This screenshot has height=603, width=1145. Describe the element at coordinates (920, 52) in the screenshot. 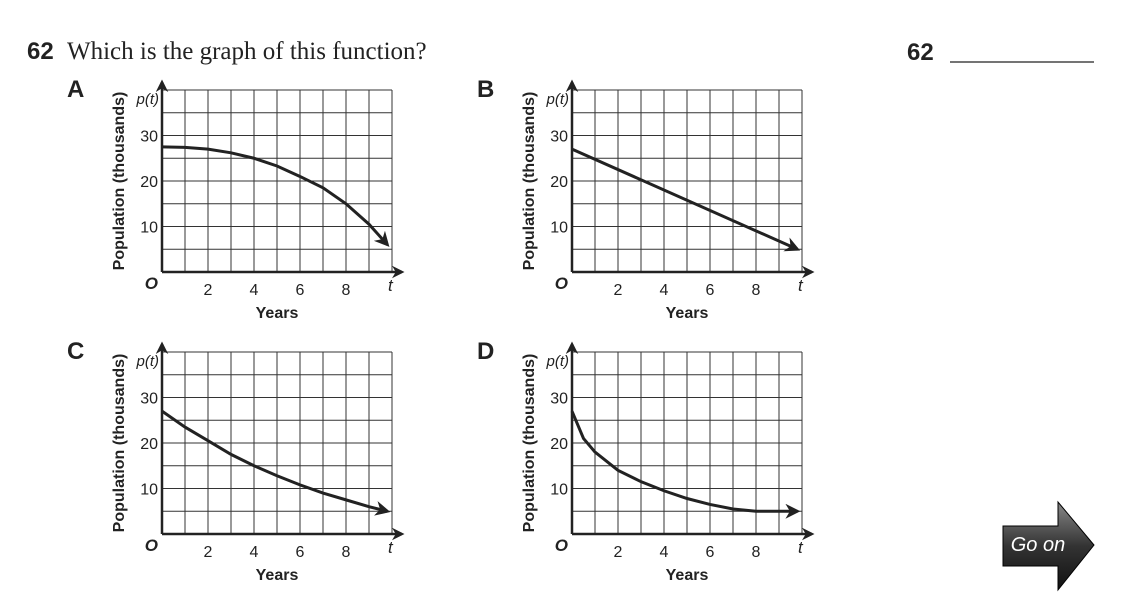

I see `answer-number: 62` at that location.